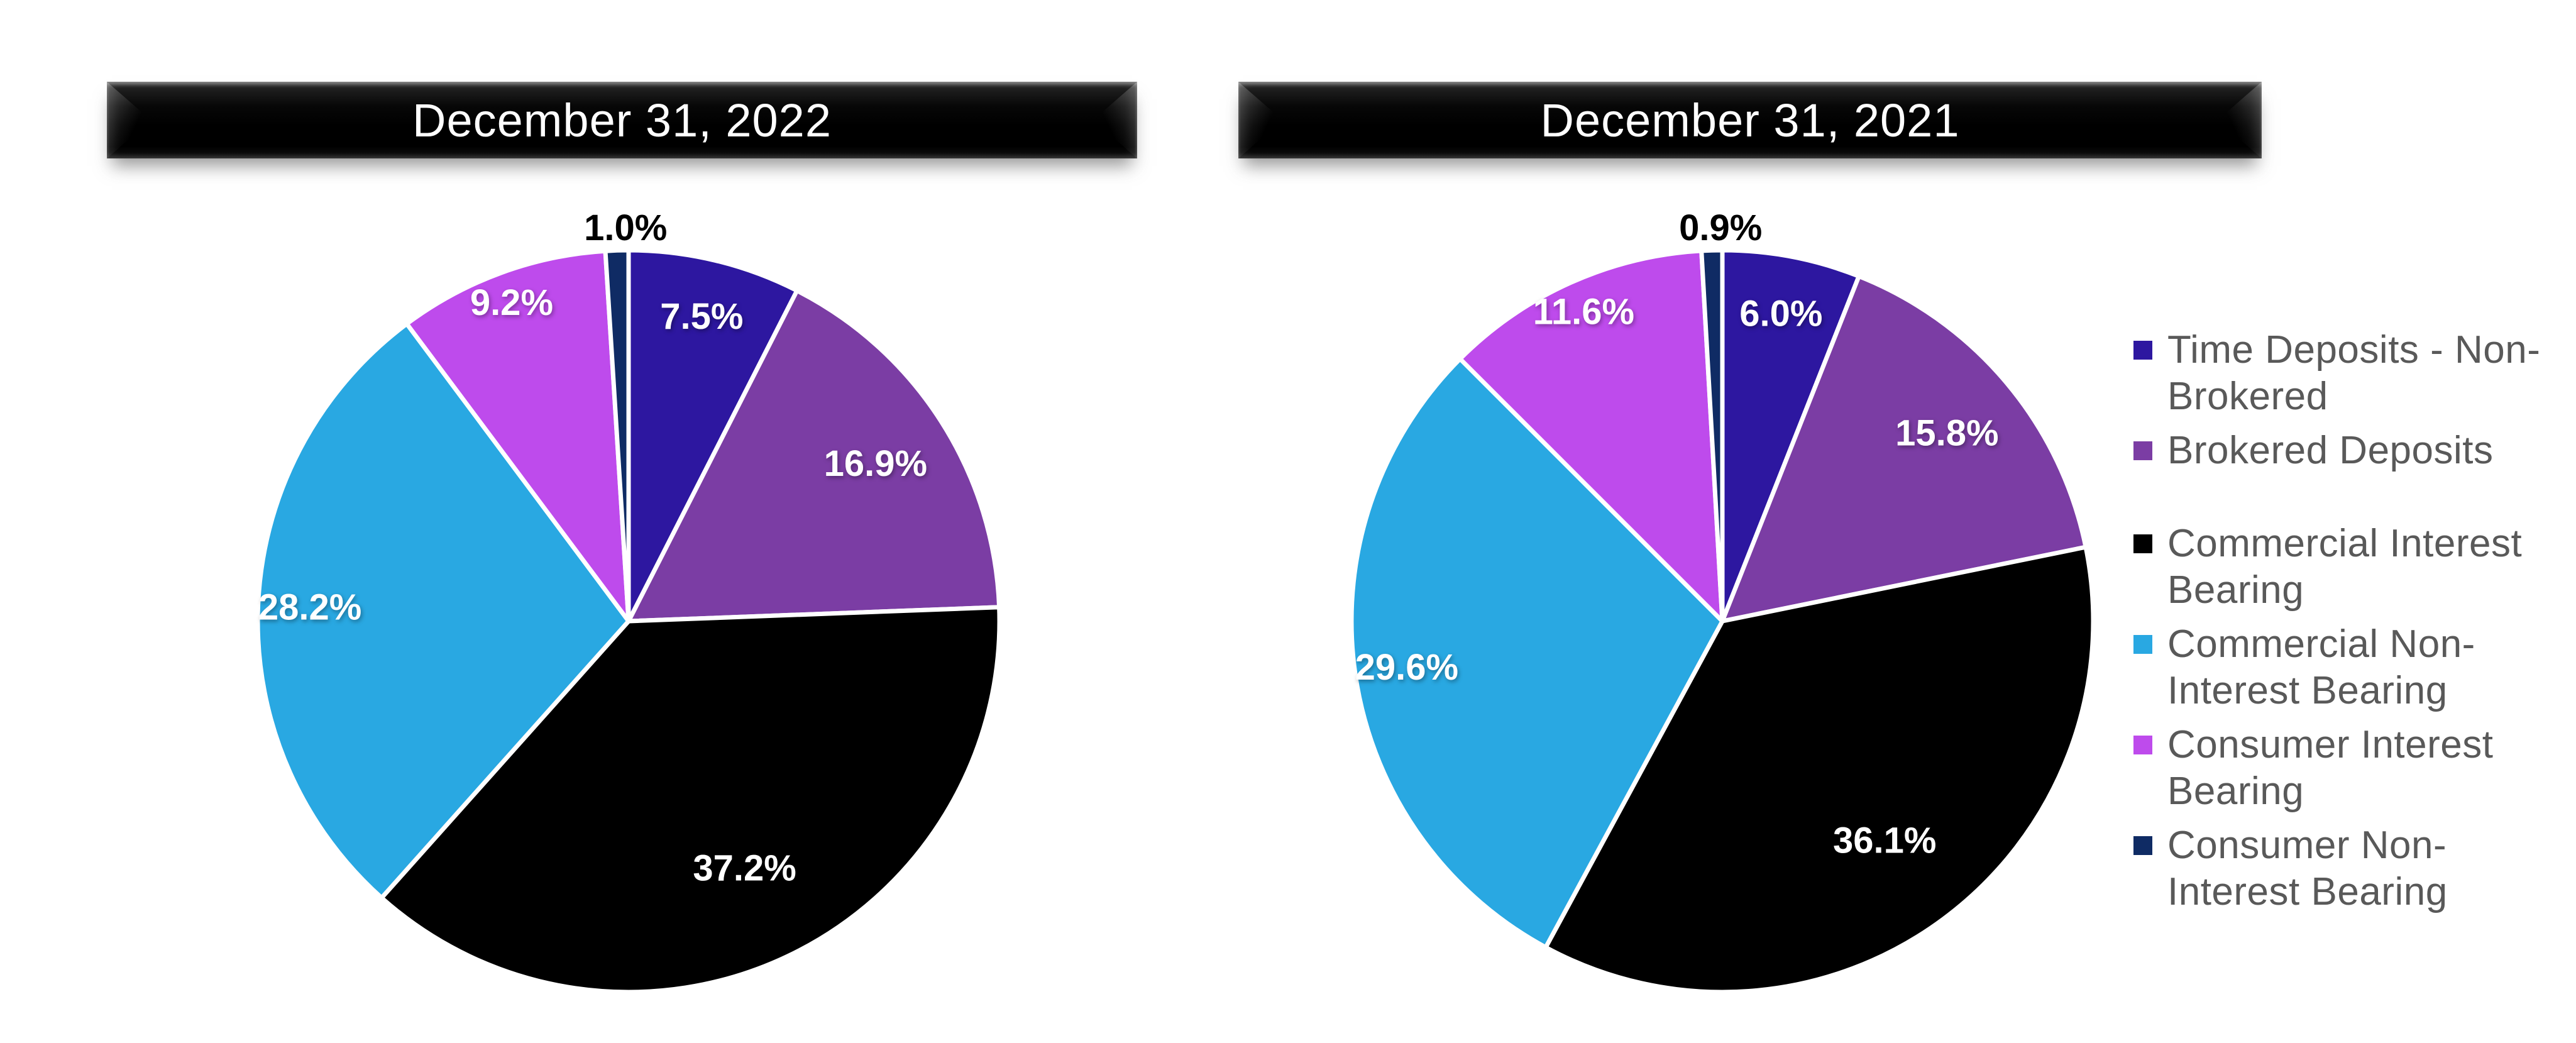 The height and width of the screenshot is (1043, 2576). Describe the element at coordinates (1721, 227) in the screenshot. I see `pie-slice-label: 0.9%` at that location.